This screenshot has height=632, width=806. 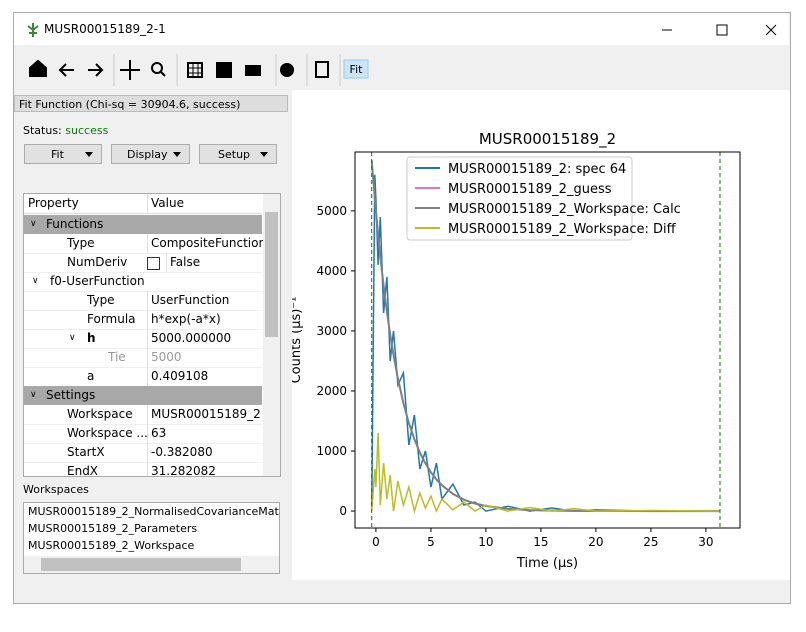 What do you see at coordinates (298, 340) in the screenshot?
I see `y-axis-label: Counts (μs)⁻¹` at bounding box center [298, 340].